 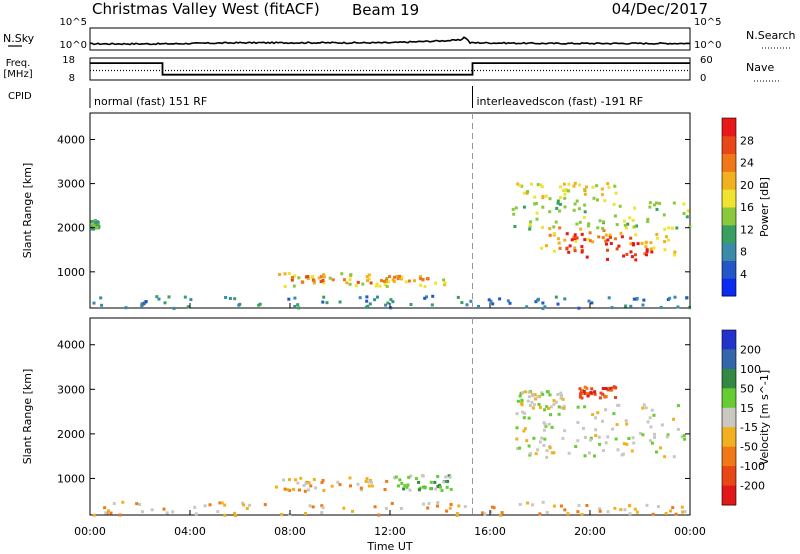 I want to click on colorbar-label: Power [dB], so click(x=764, y=207).